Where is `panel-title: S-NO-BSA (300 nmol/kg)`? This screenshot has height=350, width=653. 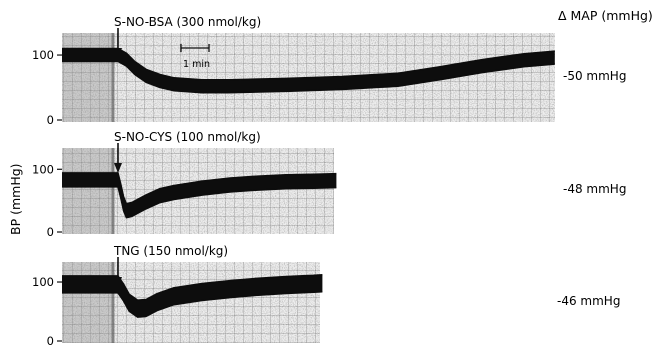 panel-title: S-NO-BSA (300 nmol/kg) is located at coordinates (187, 22).